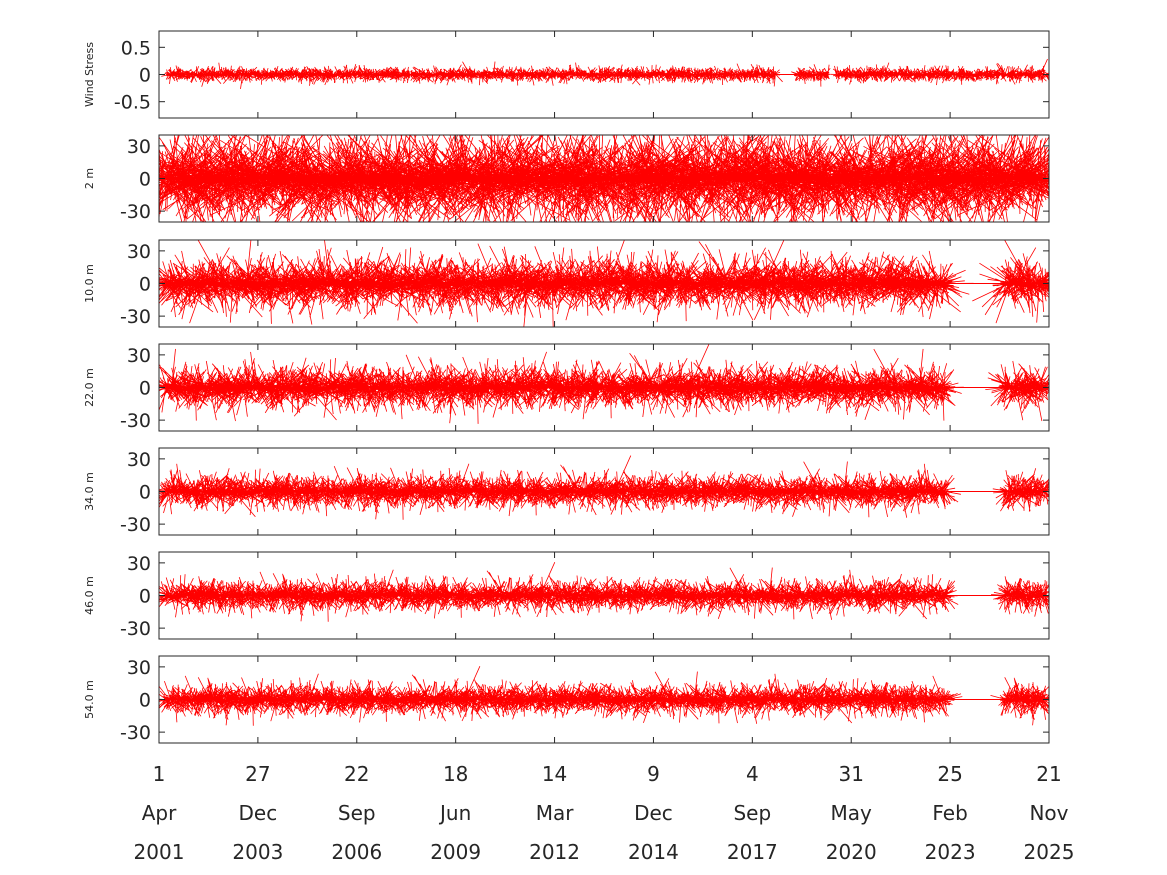  I want to click on panel-2: 30 0 -30 2 m, so click(566, 178).